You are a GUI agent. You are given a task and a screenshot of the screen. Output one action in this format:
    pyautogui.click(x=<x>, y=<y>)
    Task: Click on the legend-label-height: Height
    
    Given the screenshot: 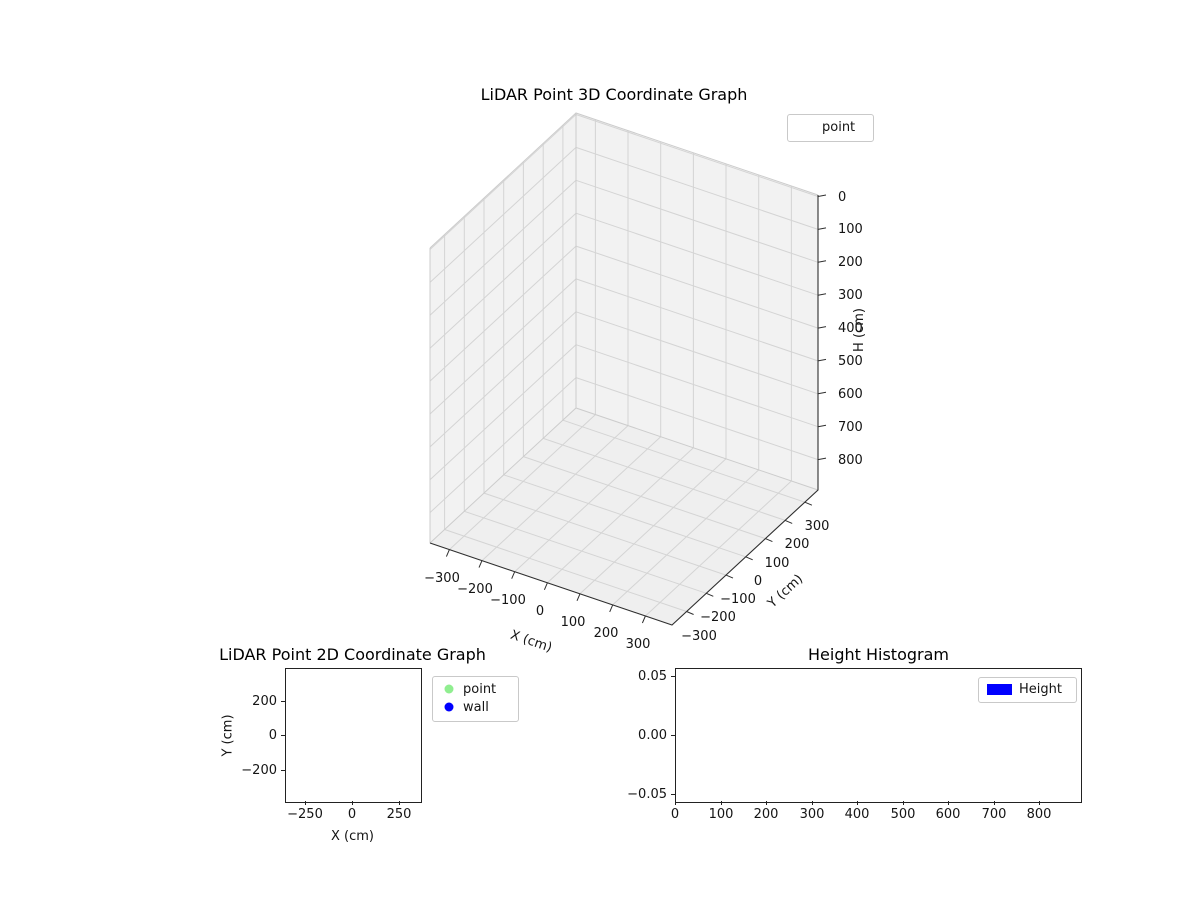 What is the action you would take?
    pyautogui.click(x=1040, y=689)
    